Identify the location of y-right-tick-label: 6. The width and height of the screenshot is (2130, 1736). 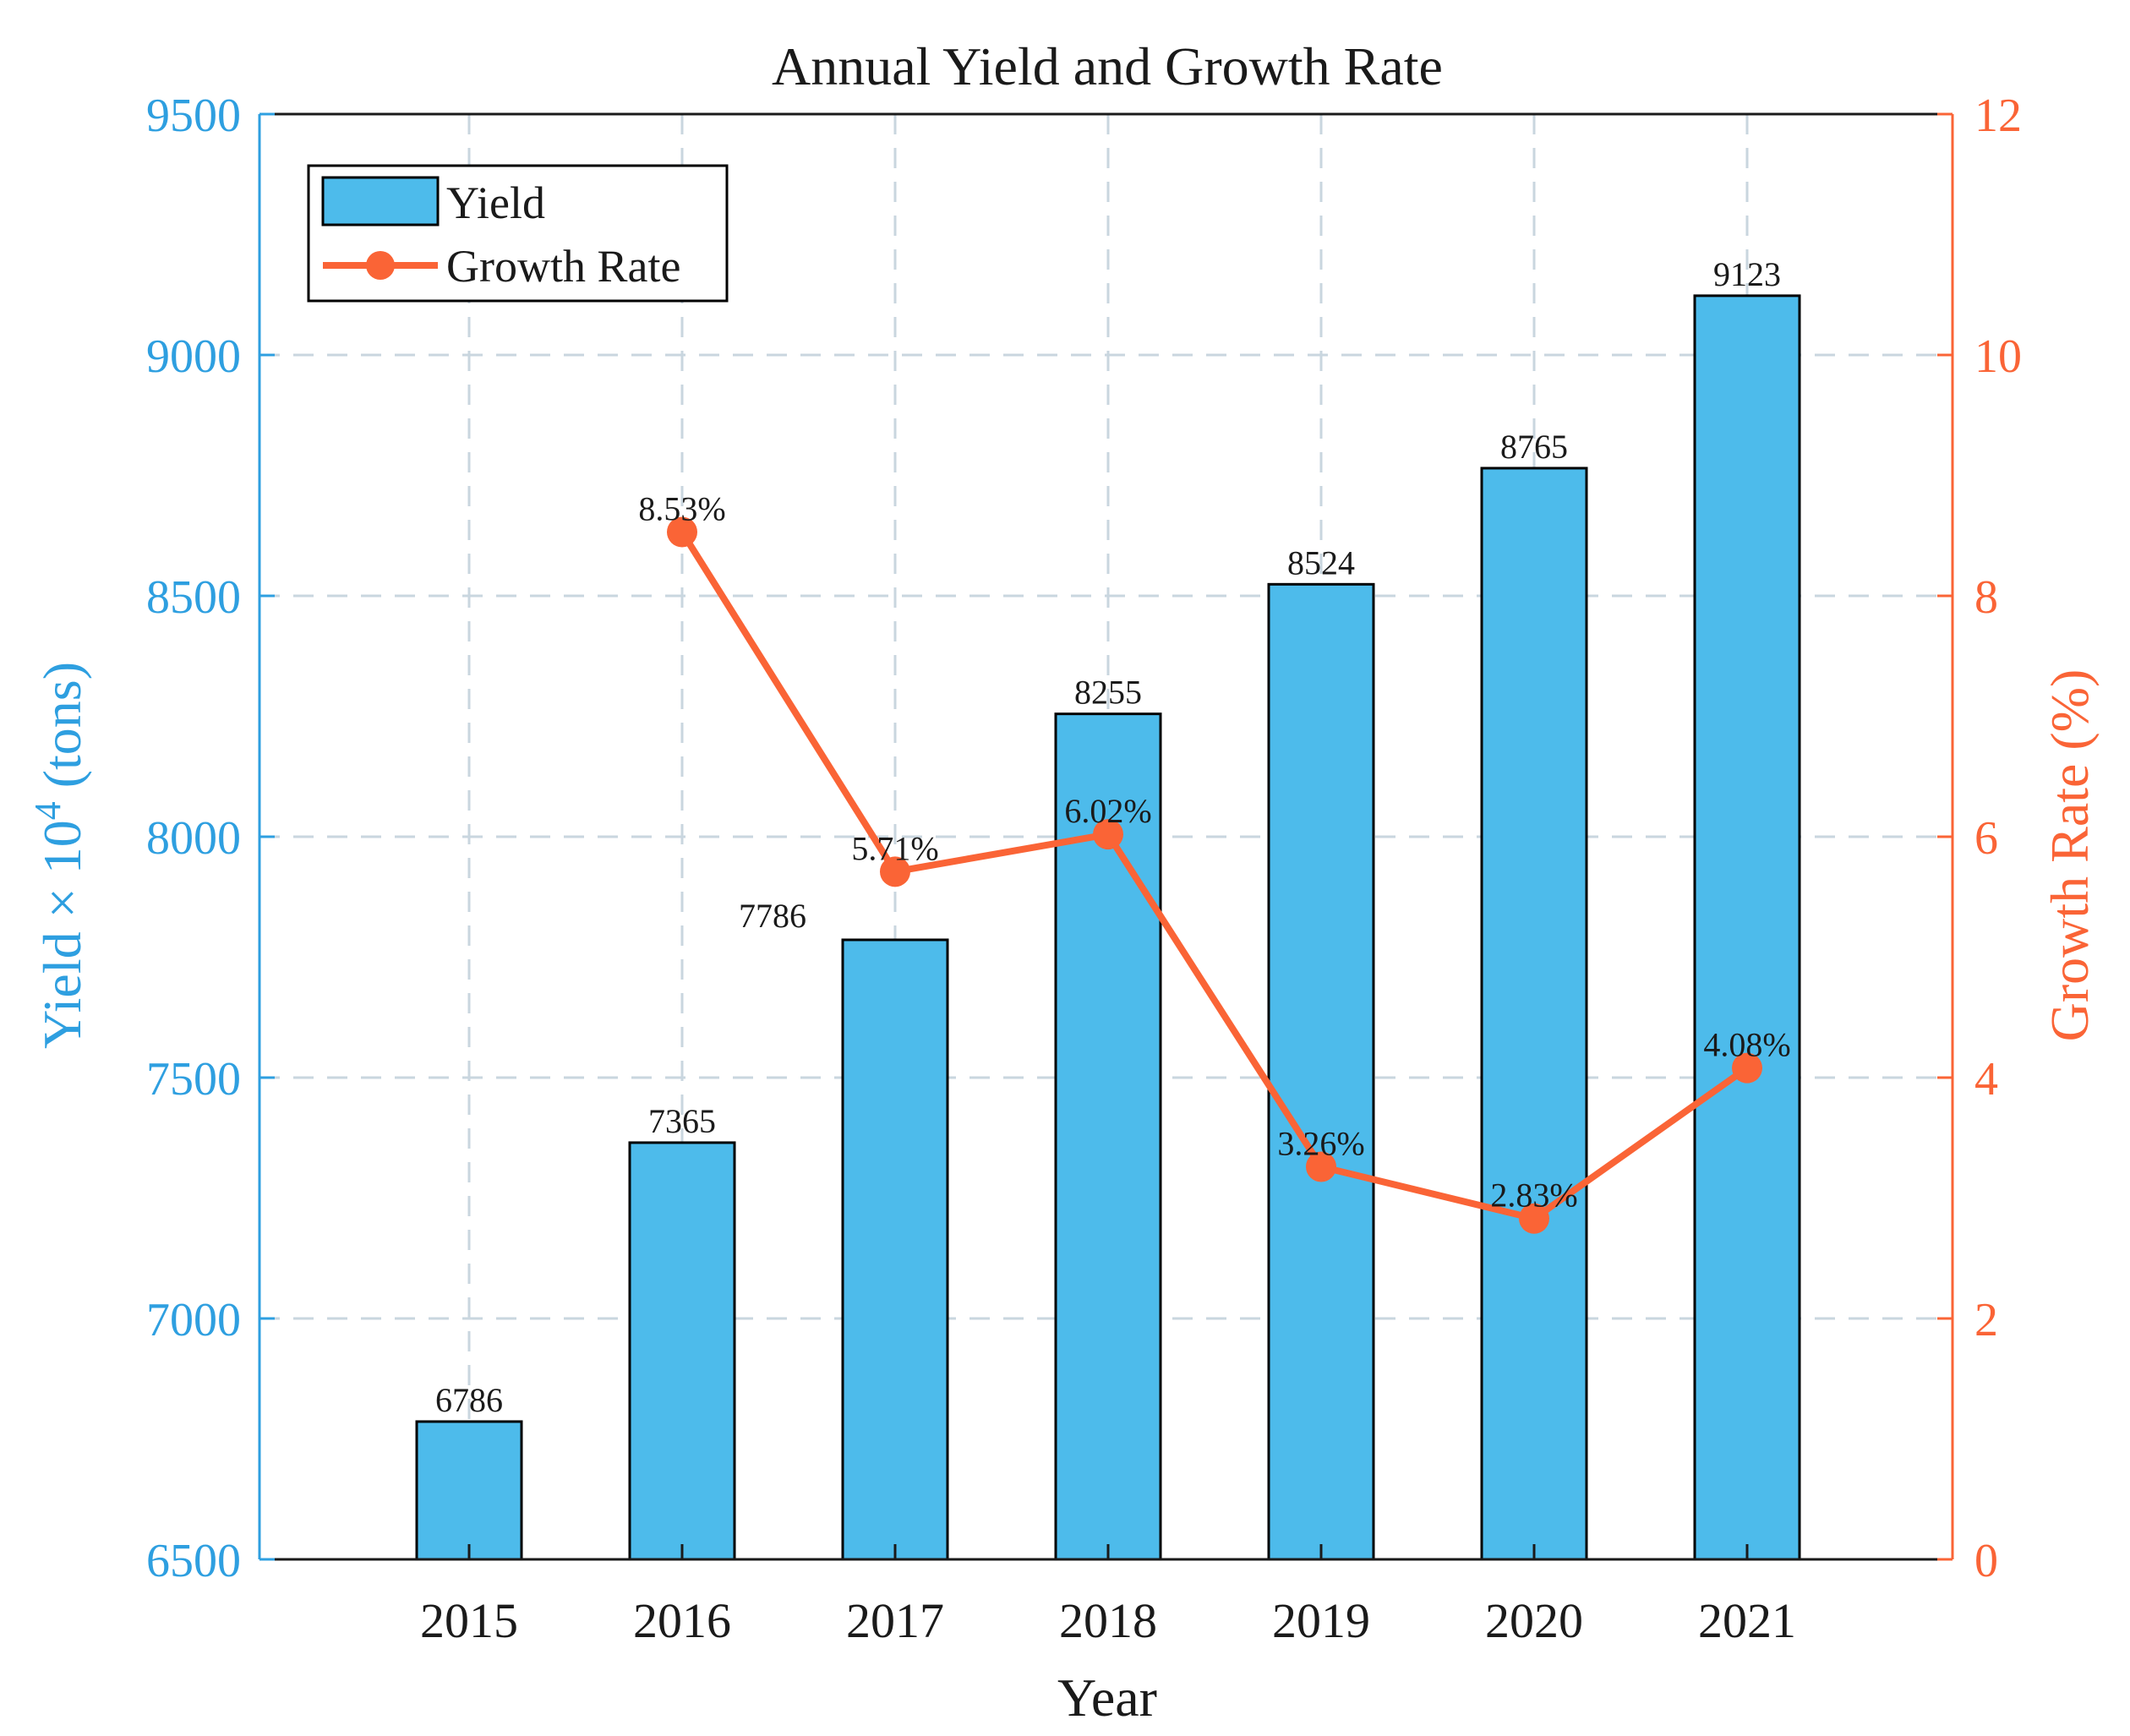
(1986, 838).